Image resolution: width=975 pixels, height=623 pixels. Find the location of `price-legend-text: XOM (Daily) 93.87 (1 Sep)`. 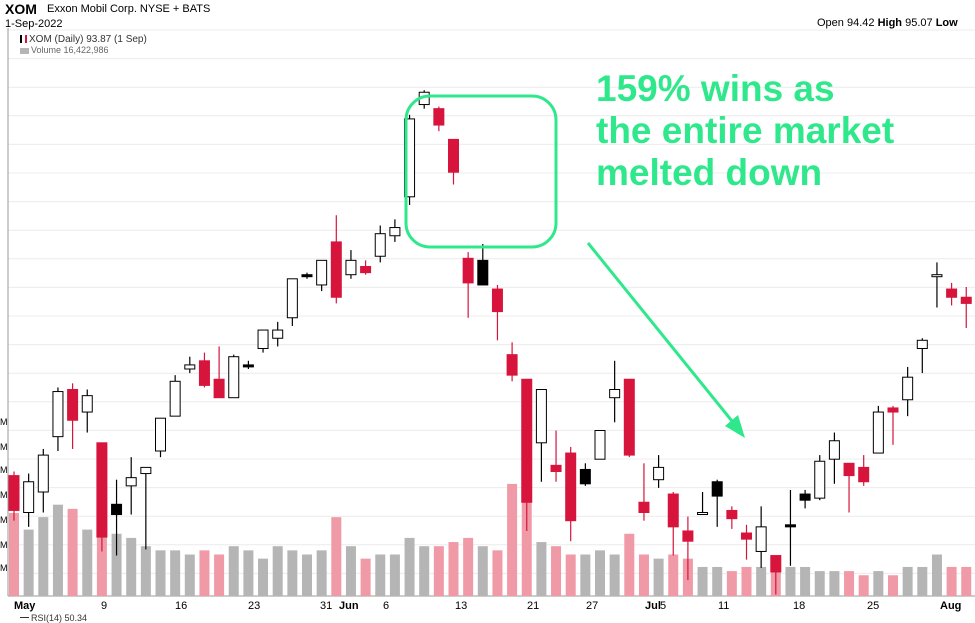

price-legend-text: XOM (Daily) 93.87 (1 Sep) is located at coordinates (88, 39).